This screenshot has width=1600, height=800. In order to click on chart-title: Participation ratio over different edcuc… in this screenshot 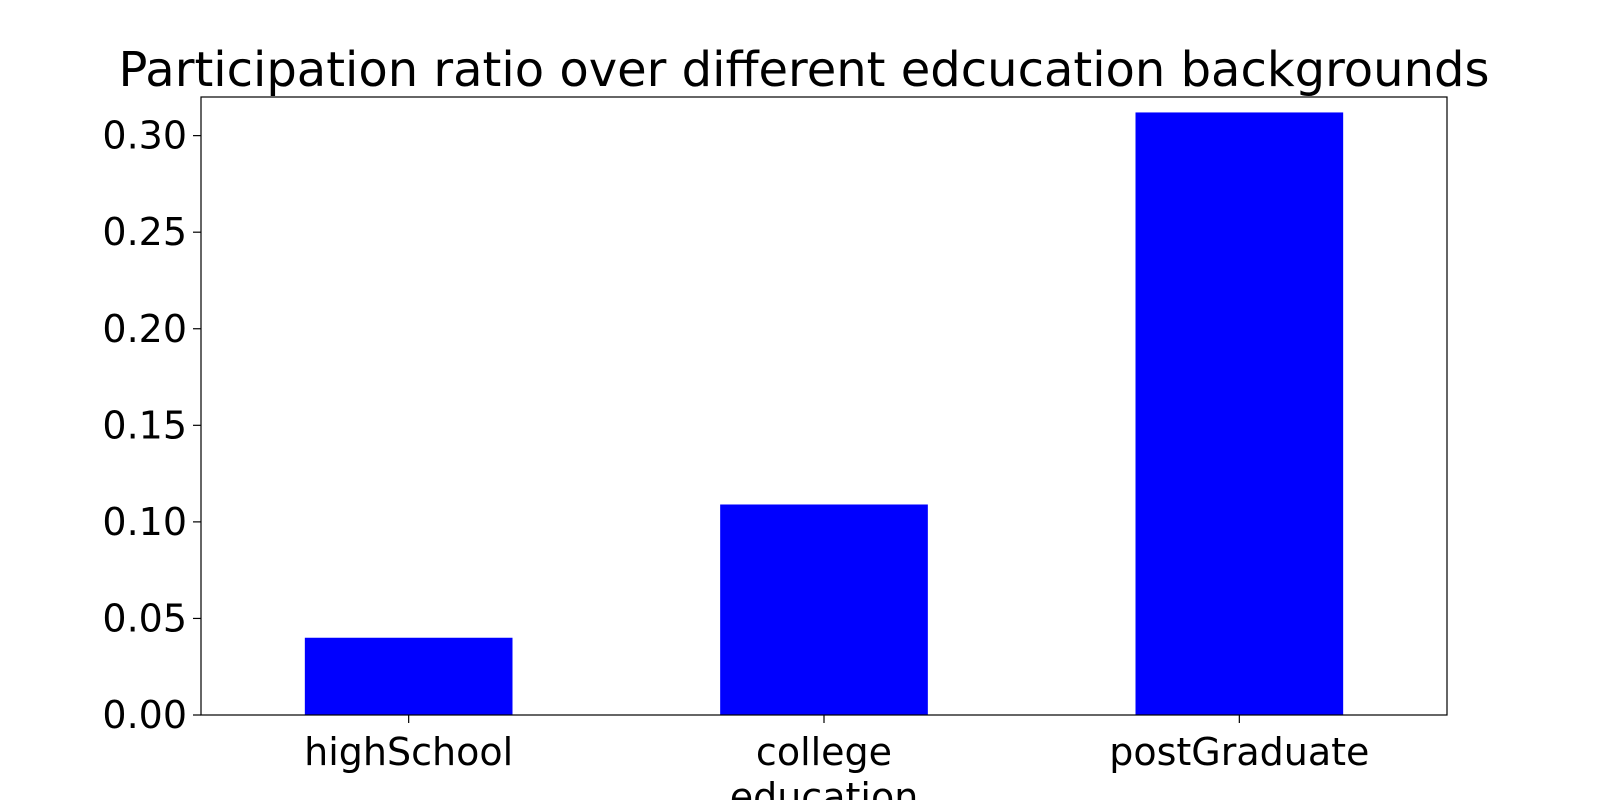, I will do `click(804, 70)`.